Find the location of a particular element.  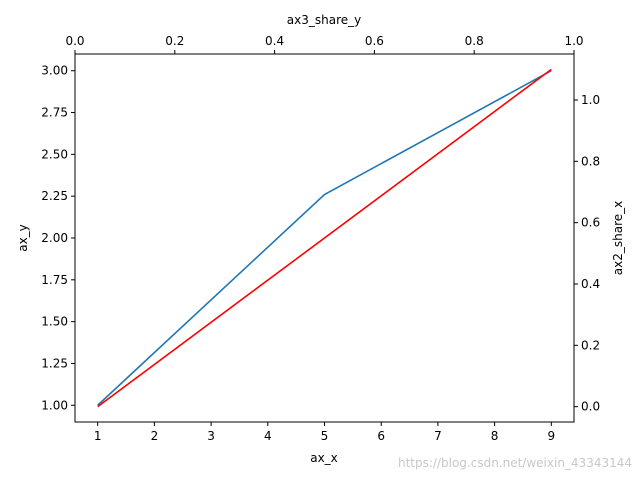

left-y-tick-label: 1.00 is located at coordinates (54, 405).